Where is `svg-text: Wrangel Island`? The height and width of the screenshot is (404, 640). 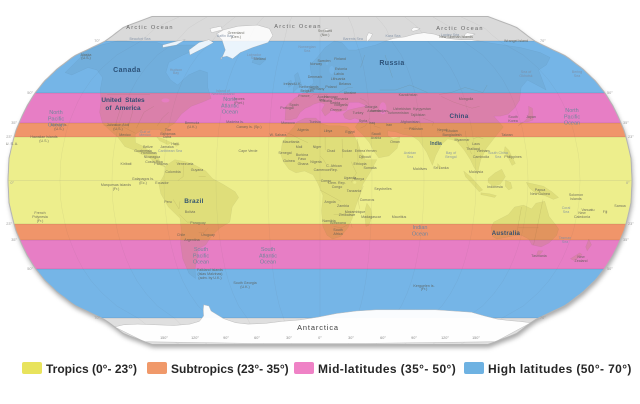
svg-text: Wrangel Island is located at coordinates (516, 41).